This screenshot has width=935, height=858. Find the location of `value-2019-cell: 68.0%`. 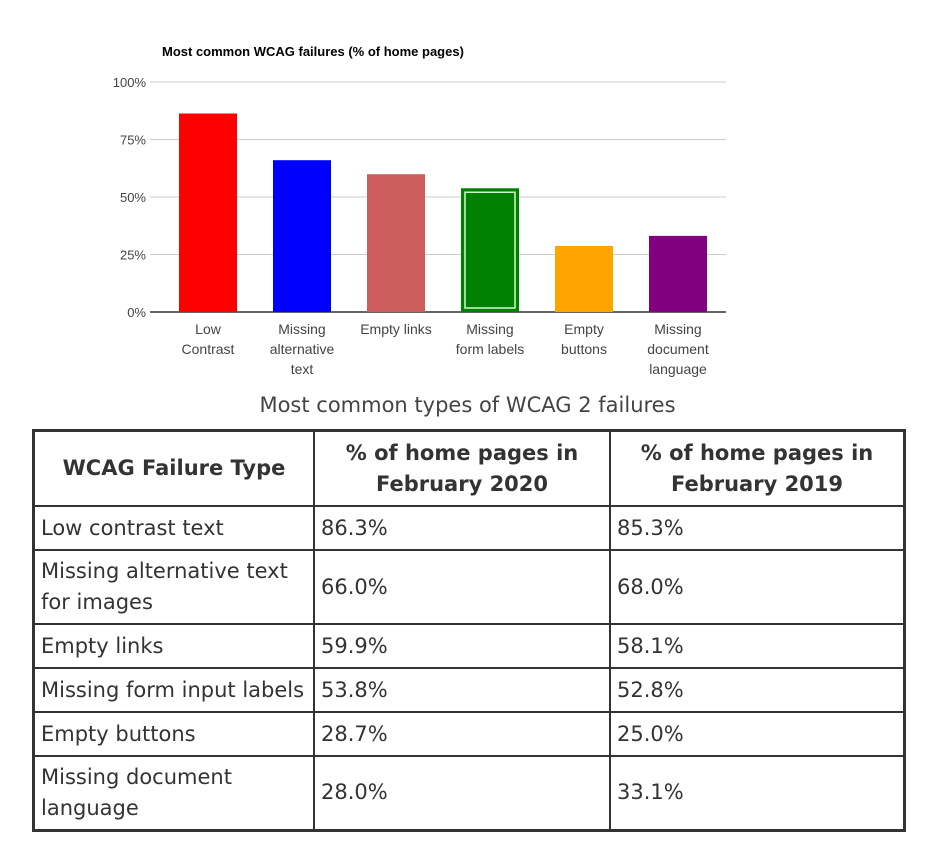

value-2019-cell: 68.0% is located at coordinates (757, 587).